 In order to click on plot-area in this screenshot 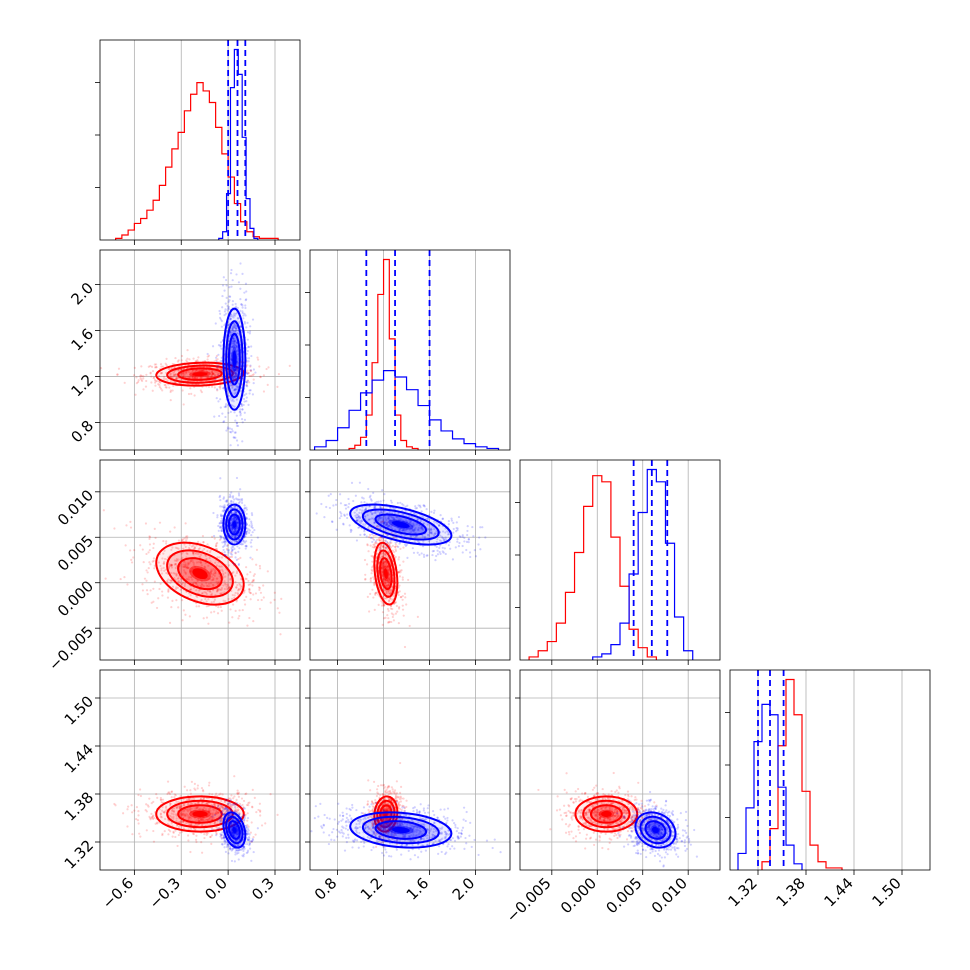, I will do `click(406, 350)`.